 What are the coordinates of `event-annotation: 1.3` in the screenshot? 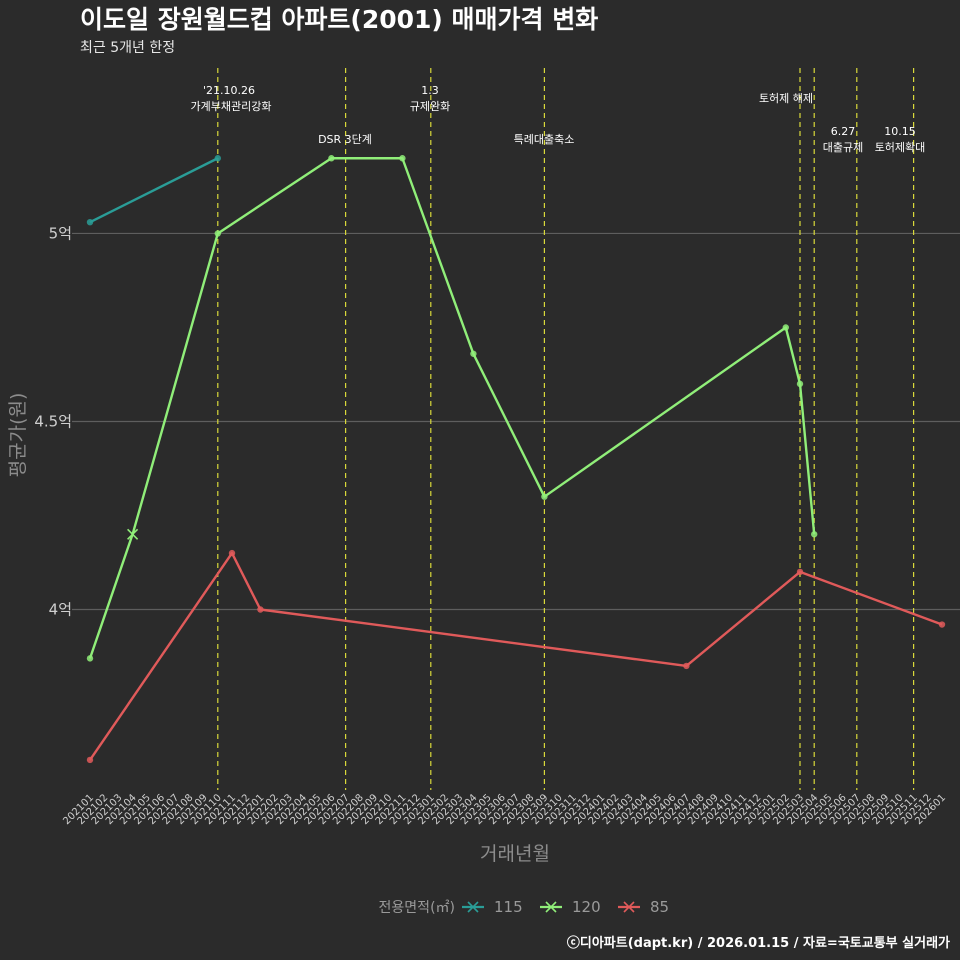 It's located at (430, 90).